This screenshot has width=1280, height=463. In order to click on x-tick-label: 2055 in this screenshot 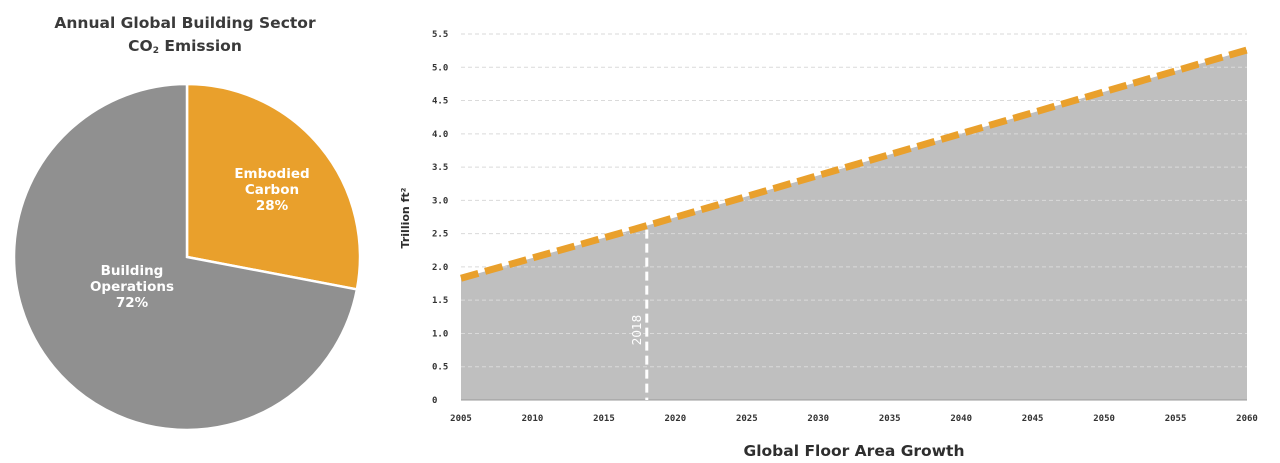, I will do `click(1176, 419)`.